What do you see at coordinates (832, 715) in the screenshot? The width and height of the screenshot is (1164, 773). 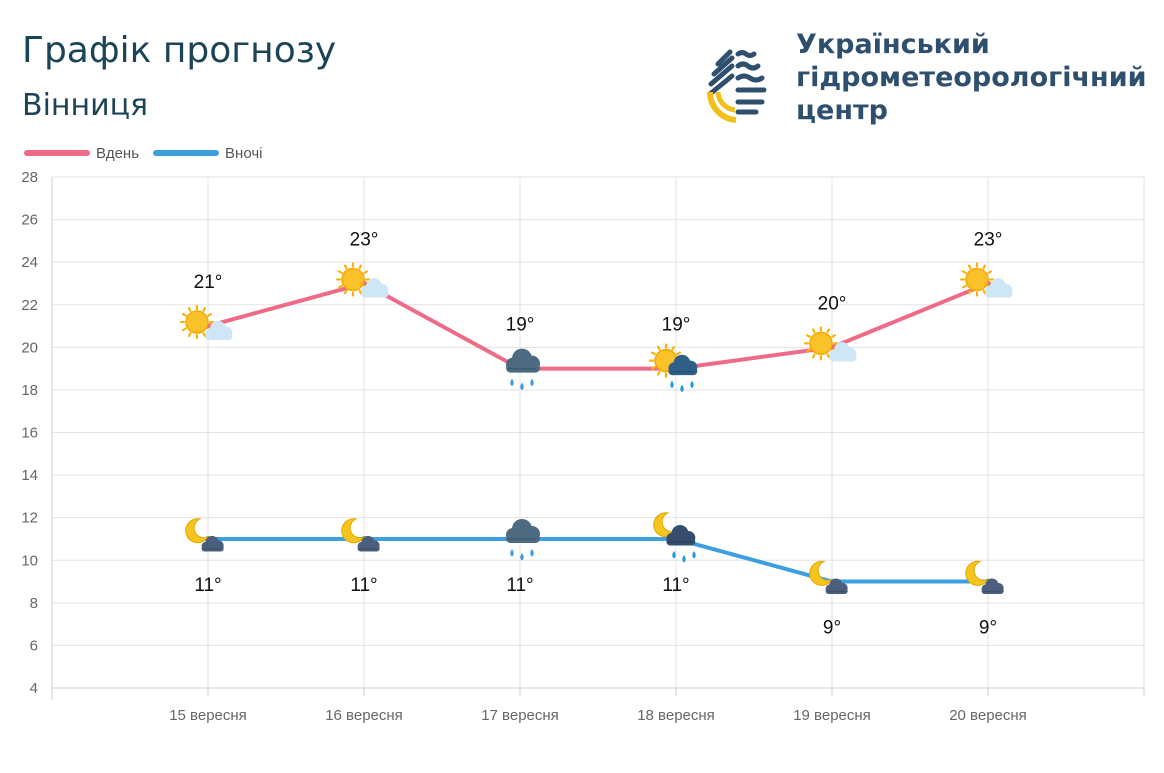 I see `x-tick-label: 19 вересня` at bounding box center [832, 715].